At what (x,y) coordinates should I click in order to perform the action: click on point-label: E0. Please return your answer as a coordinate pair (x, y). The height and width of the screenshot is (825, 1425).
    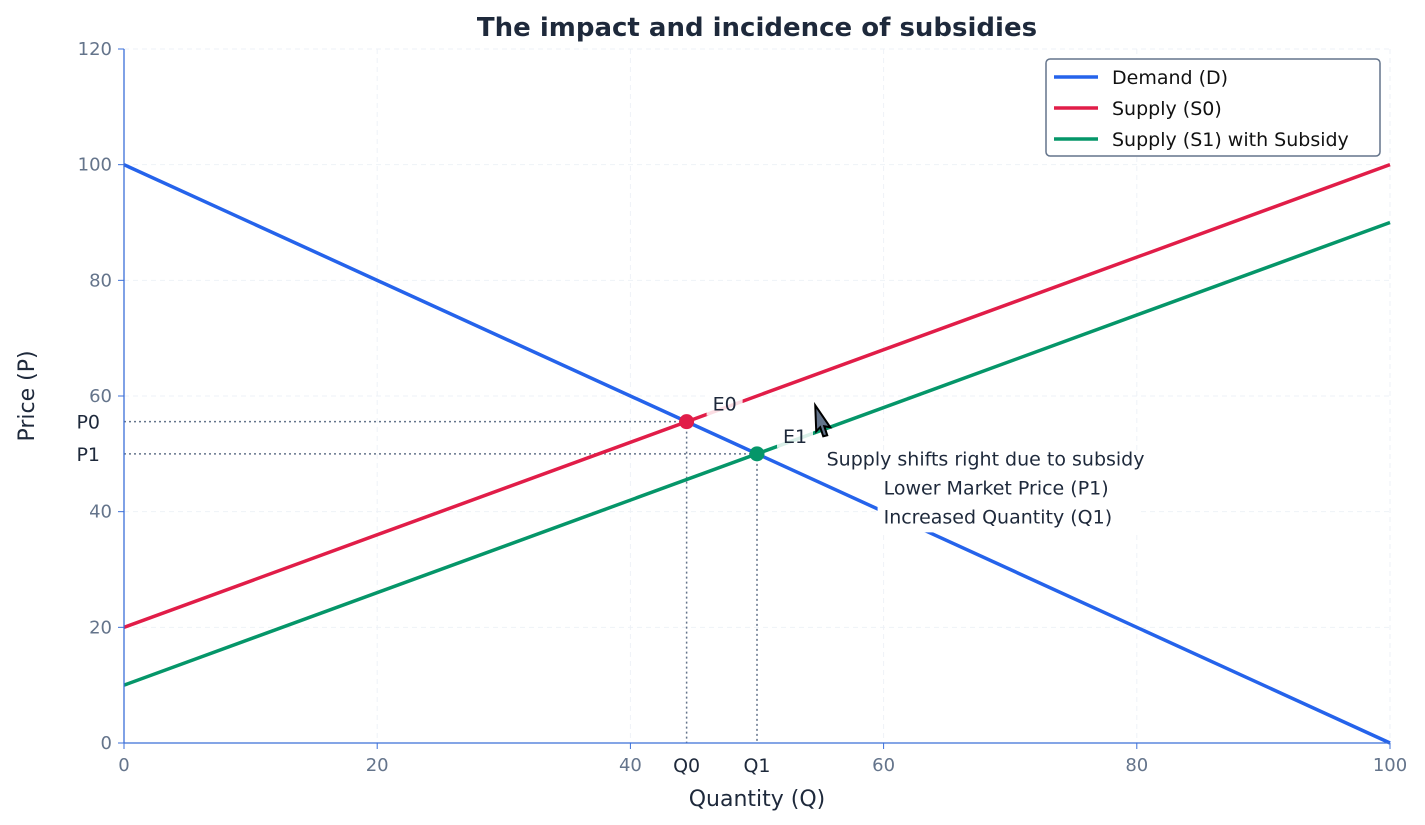
    Looking at the image, I should click on (725, 405).